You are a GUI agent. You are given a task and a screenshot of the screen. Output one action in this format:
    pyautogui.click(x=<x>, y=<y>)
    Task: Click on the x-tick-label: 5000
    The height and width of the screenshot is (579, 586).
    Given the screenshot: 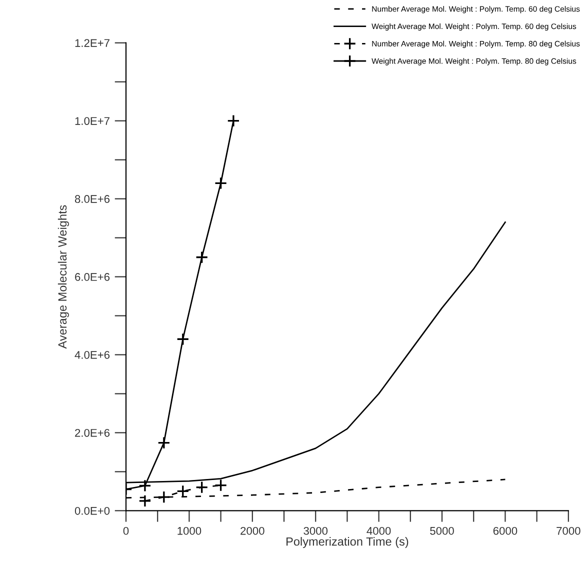 What is the action you would take?
    pyautogui.click(x=442, y=530)
    